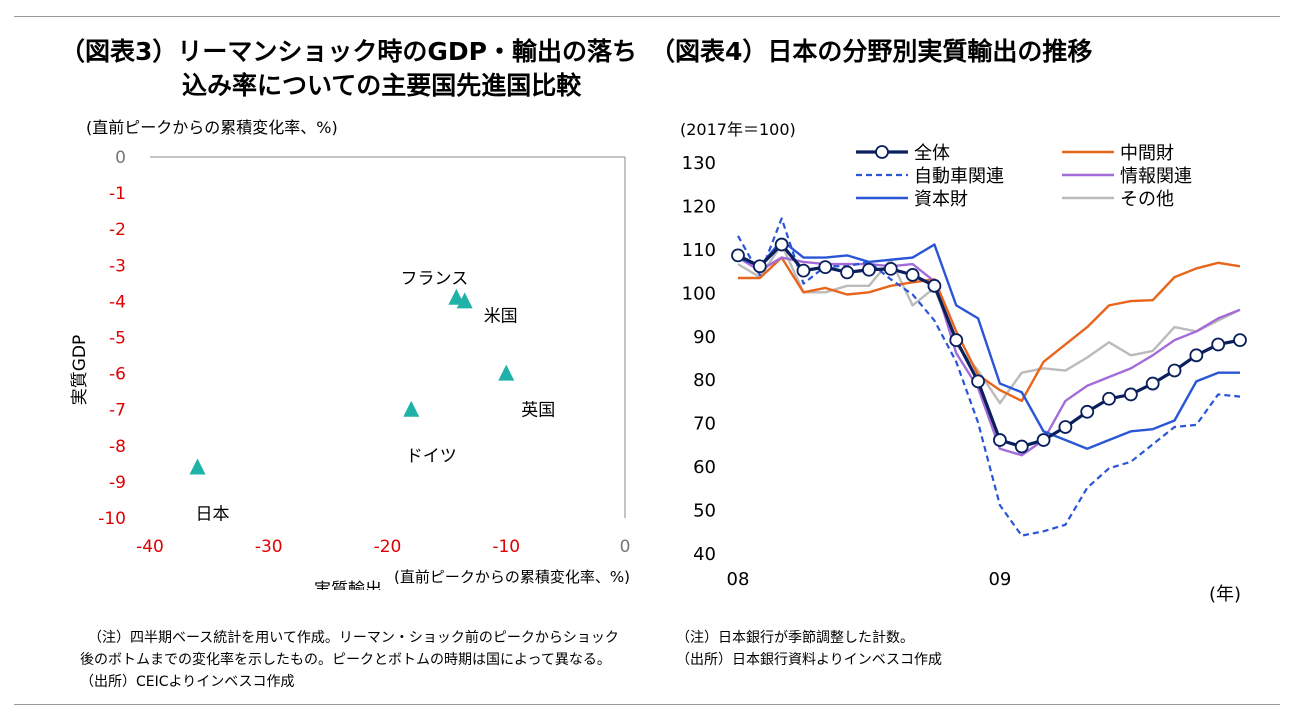  What do you see at coordinates (941, 199) in the screenshot?
I see `legend-label-capital: 資本財` at bounding box center [941, 199].